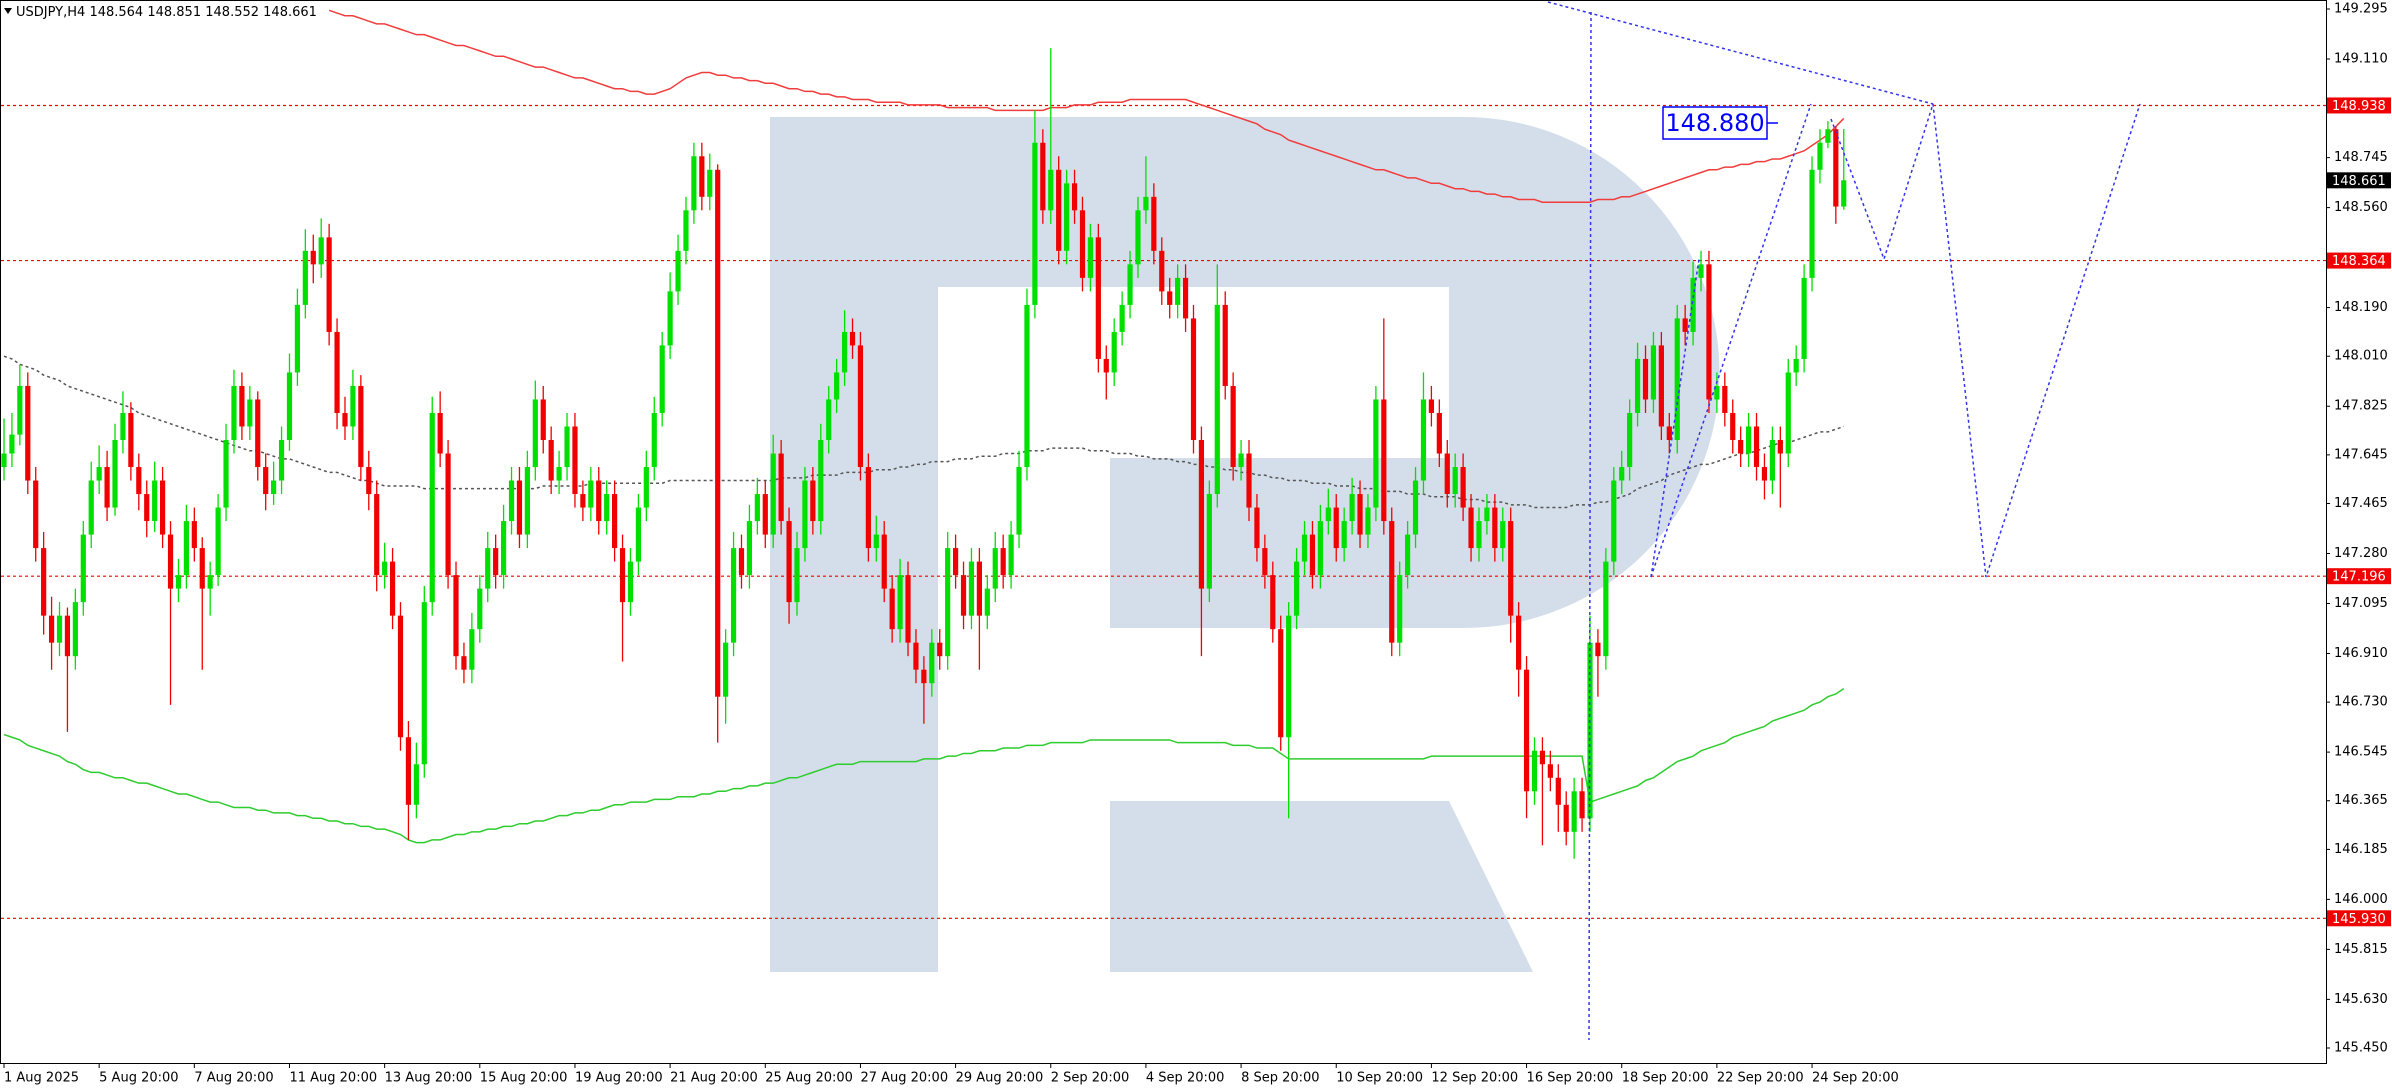 The width and height of the screenshot is (2392, 1090). What do you see at coordinates (232, 12) in the screenshot?
I see `low-value: 148.552` at bounding box center [232, 12].